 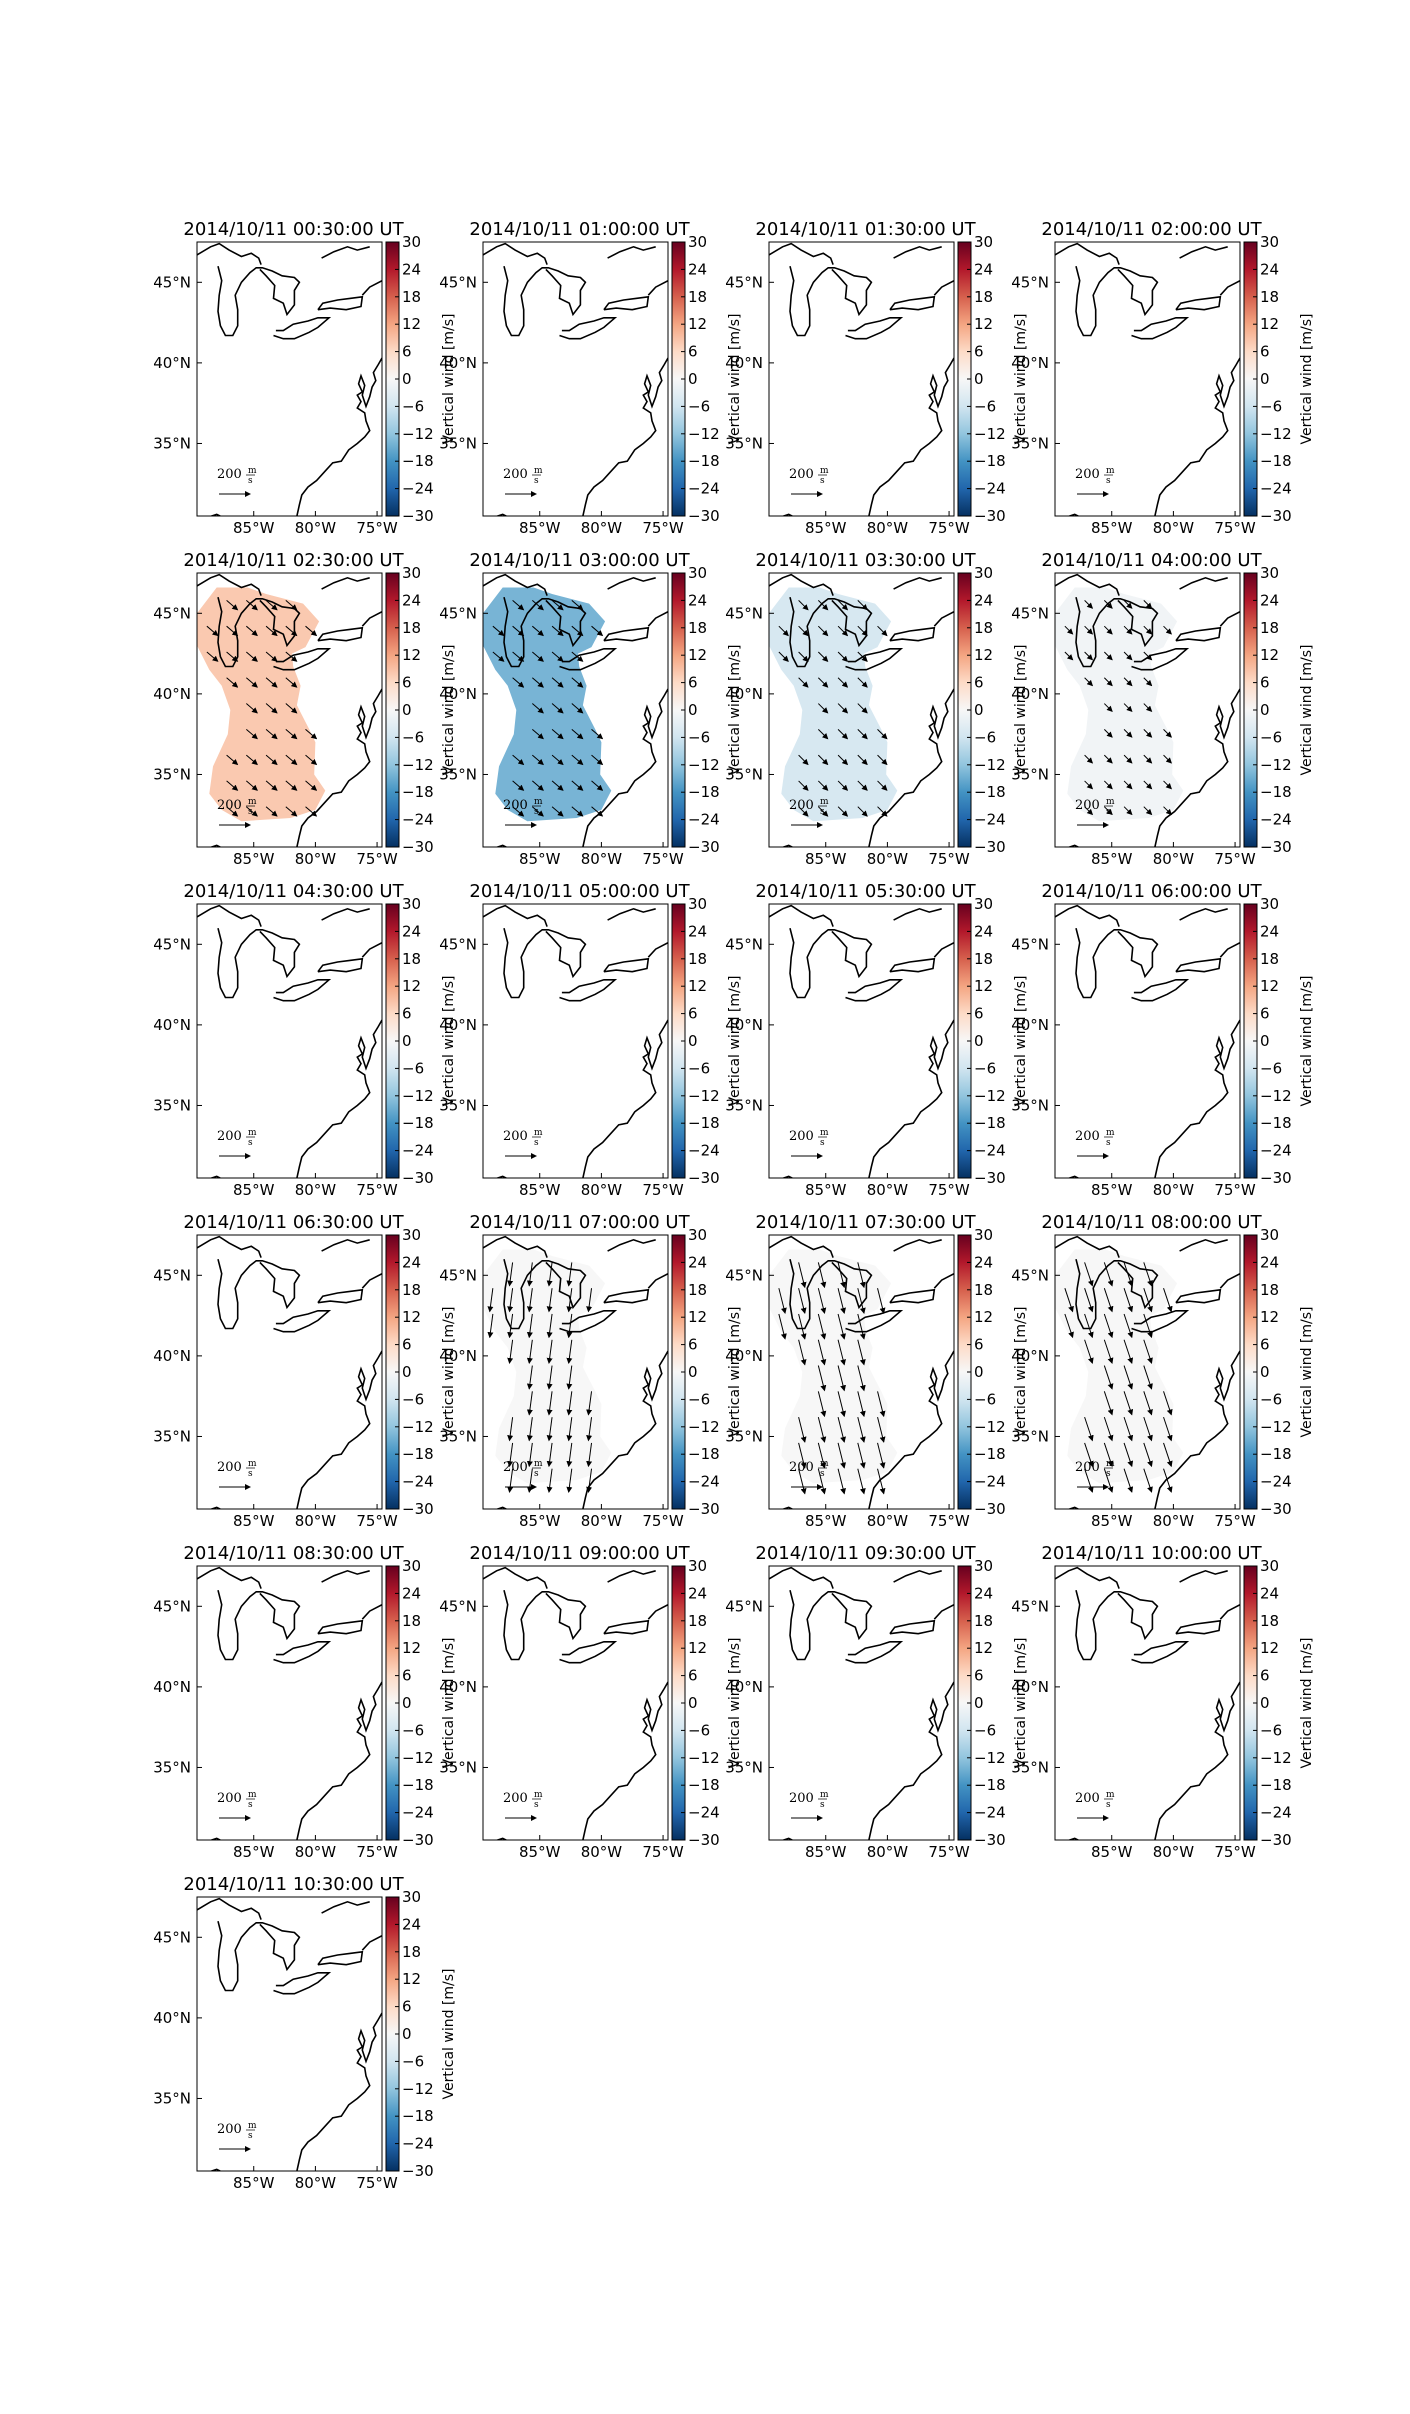 I want to click on vertical-wind-region, so click(x=261, y=704).